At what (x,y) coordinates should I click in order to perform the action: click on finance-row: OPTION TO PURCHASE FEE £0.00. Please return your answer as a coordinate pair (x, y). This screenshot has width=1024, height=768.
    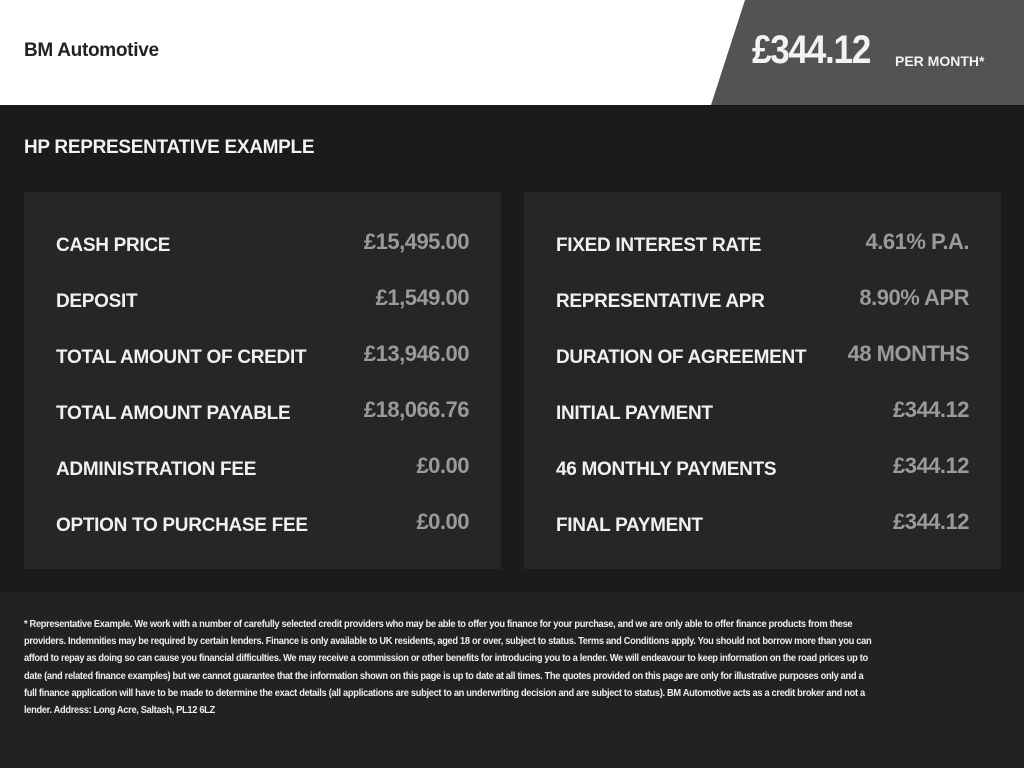
    Looking at the image, I should click on (262, 524).